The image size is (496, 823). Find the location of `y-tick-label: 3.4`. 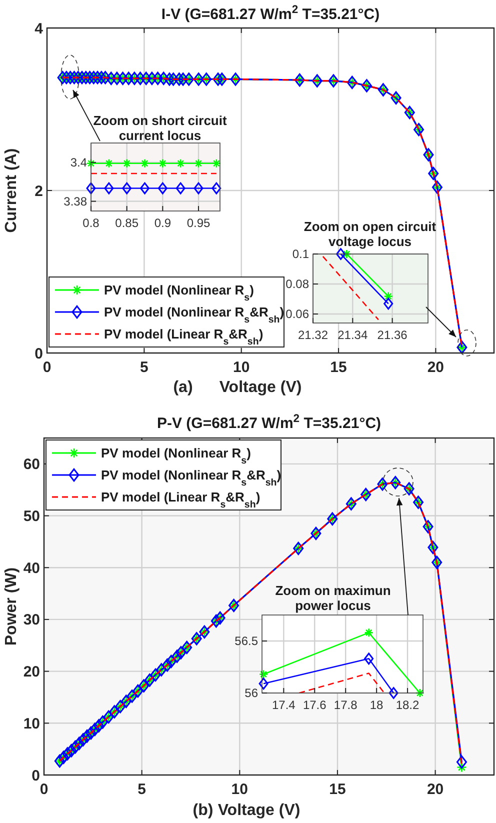

y-tick-label: 3.4 is located at coordinates (79, 163).